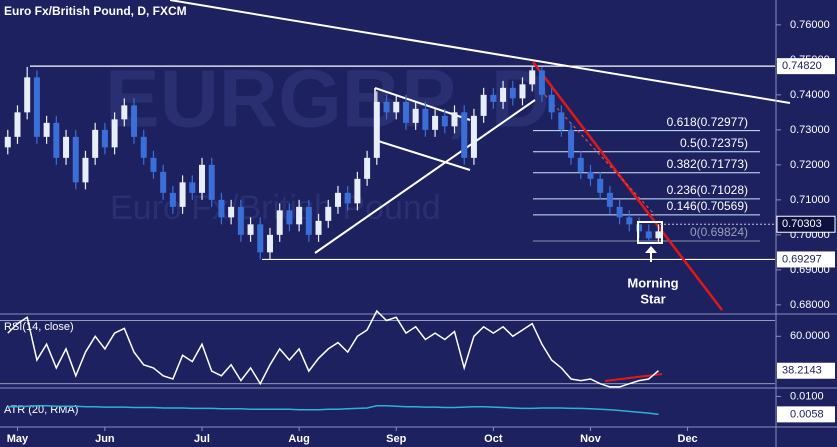 The height and width of the screenshot is (447, 837). What do you see at coordinates (333, 410) in the screenshot?
I see `atr-line` at bounding box center [333, 410].